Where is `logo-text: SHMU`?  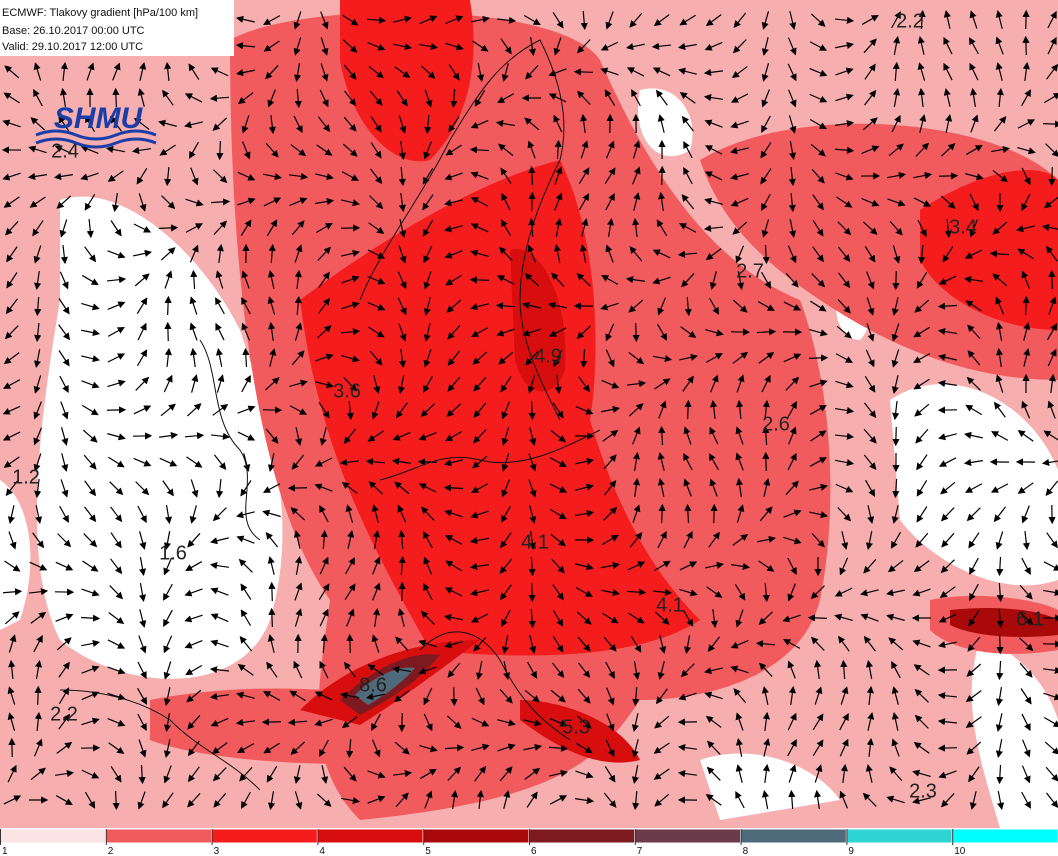
logo-text: SHMU is located at coordinates (99, 118).